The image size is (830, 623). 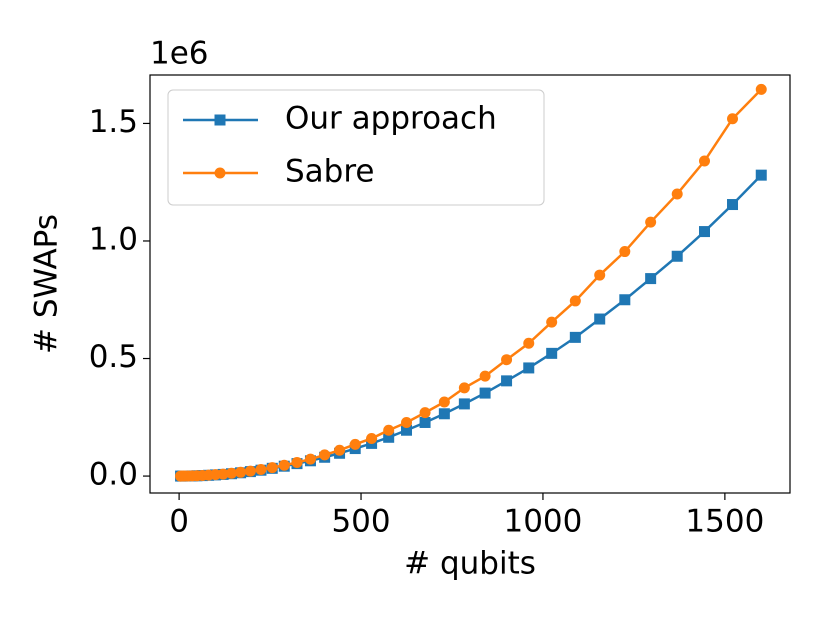 What do you see at coordinates (470, 564) in the screenshot?
I see `x-axis-label: # qubits` at bounding box center [470, 564].